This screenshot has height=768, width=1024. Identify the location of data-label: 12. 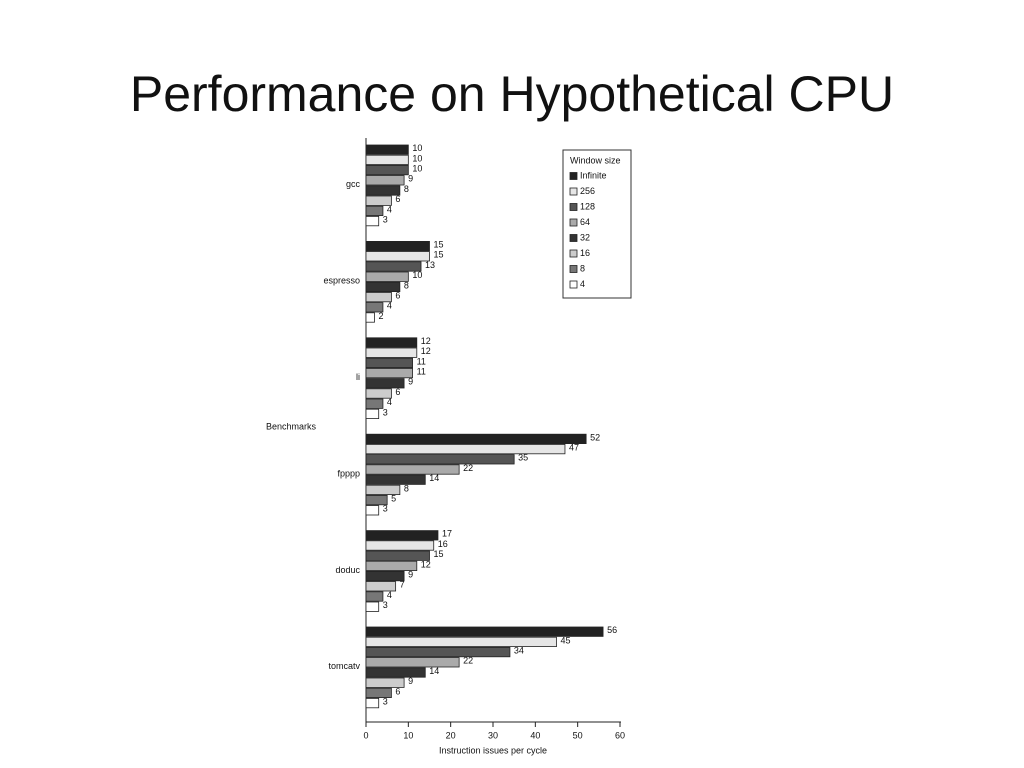
(426, 564).